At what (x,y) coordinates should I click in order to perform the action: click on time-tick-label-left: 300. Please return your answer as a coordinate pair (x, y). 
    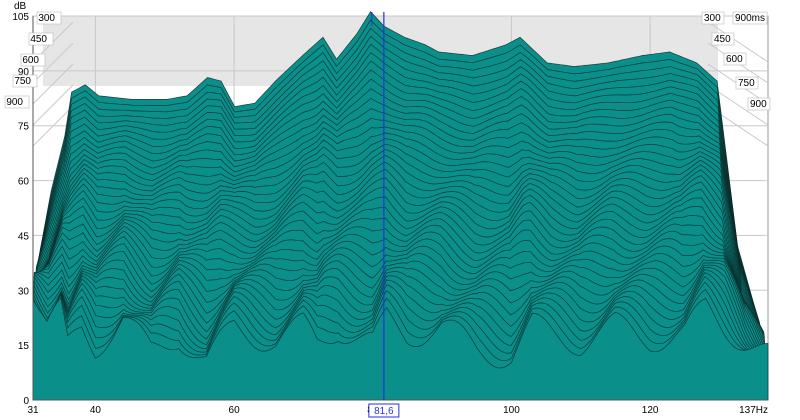
    Looking at the image, I should click on (46, 18).